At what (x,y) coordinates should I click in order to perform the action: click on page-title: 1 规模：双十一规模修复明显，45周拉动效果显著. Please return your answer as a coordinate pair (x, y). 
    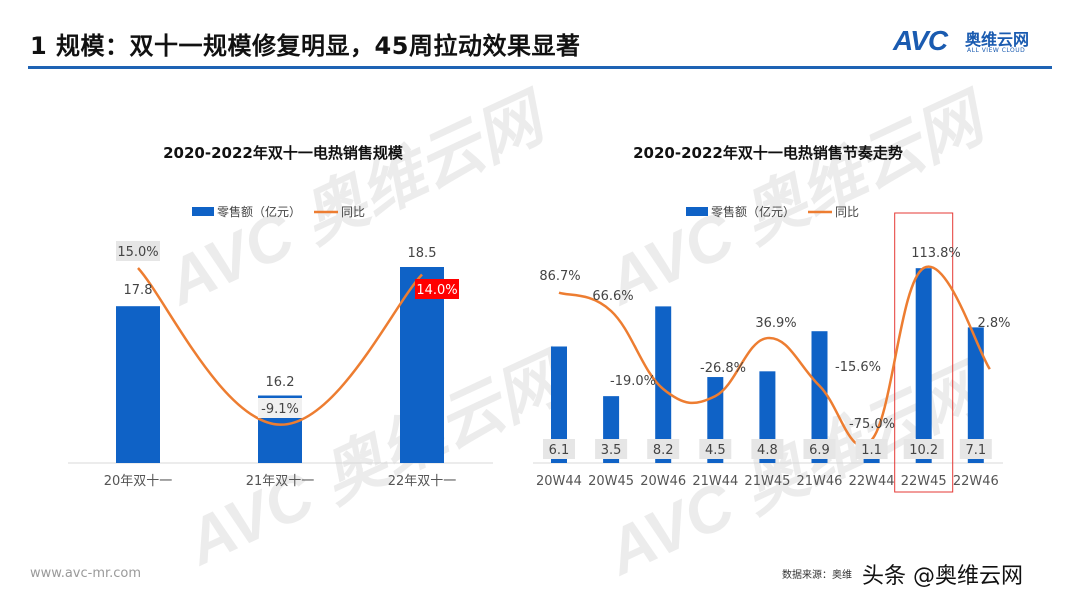
    Looking at the image, I should click on (305, 46).